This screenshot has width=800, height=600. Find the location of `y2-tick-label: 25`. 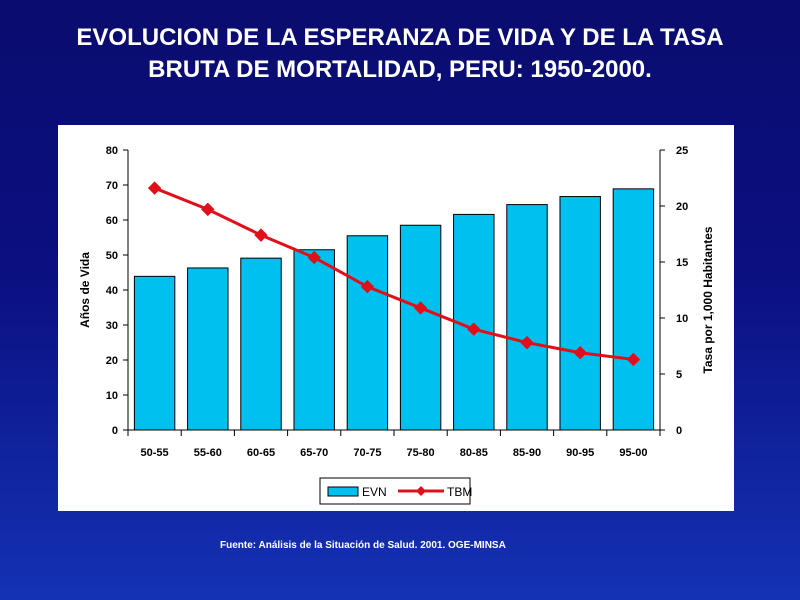

y2-tick-label: 25 is located at coordinates (682, 151).